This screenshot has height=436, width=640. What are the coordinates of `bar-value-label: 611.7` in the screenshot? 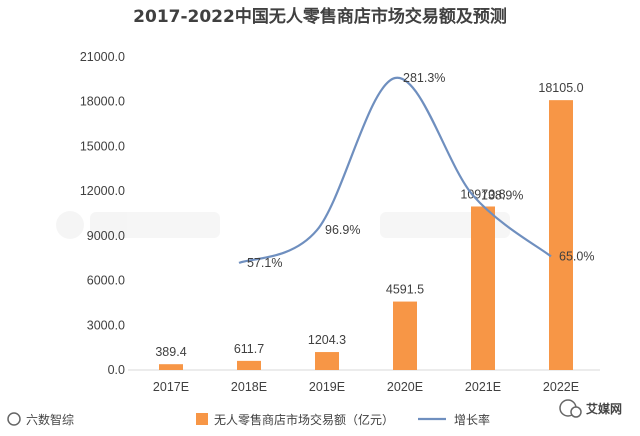 It's located at (249, 349).